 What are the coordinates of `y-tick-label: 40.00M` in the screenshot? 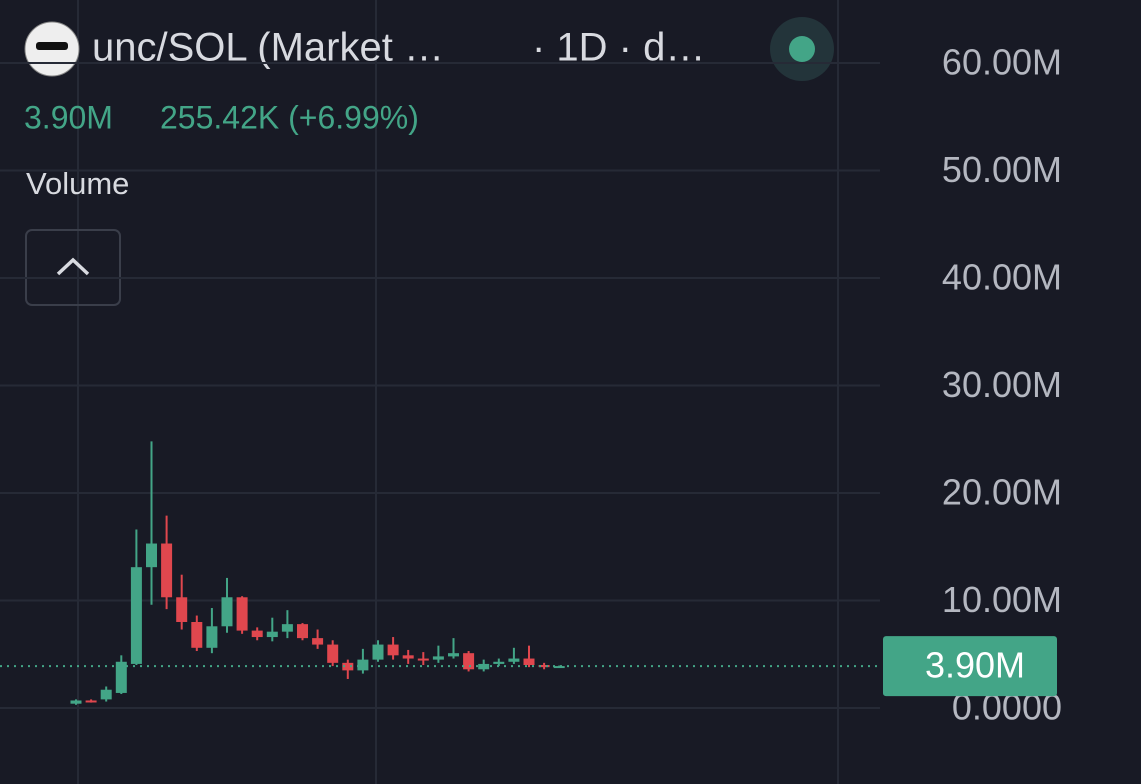 It's located at (1002, 277).